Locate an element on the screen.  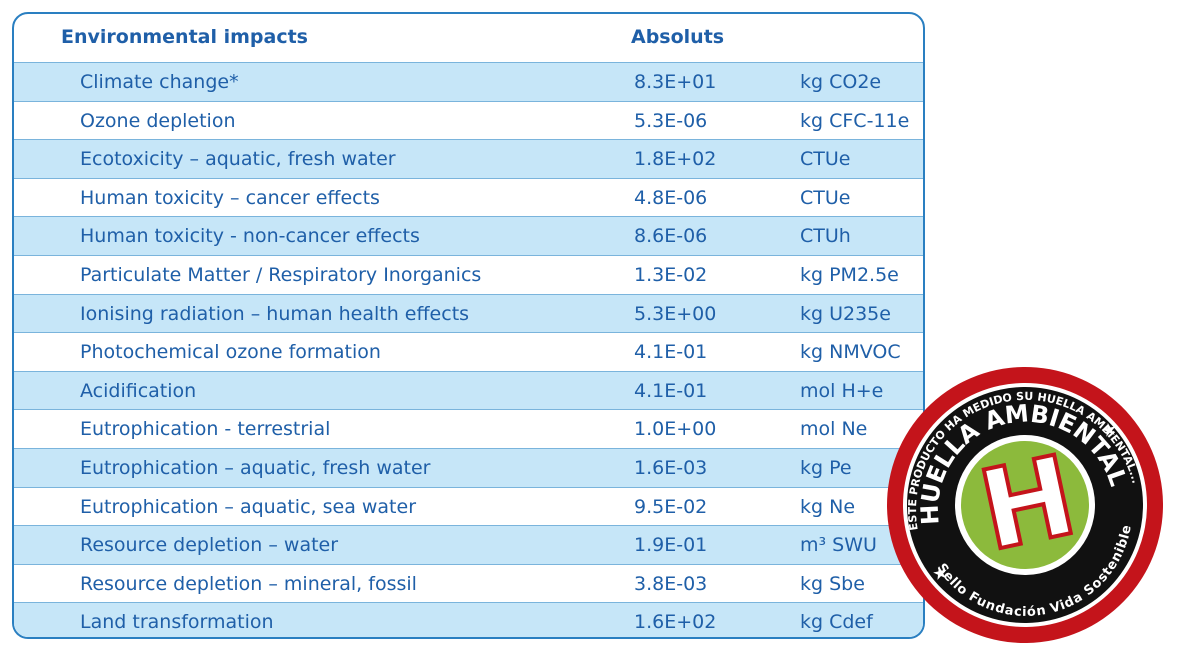
impact-name: Photochemical ozone formation is located at coordinates (230, 352).